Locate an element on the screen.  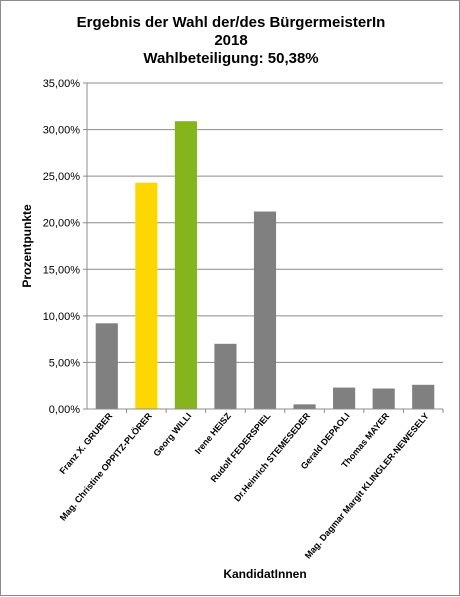
x-tick-label: Irene HEISZ is located at coordinates (213, 433).